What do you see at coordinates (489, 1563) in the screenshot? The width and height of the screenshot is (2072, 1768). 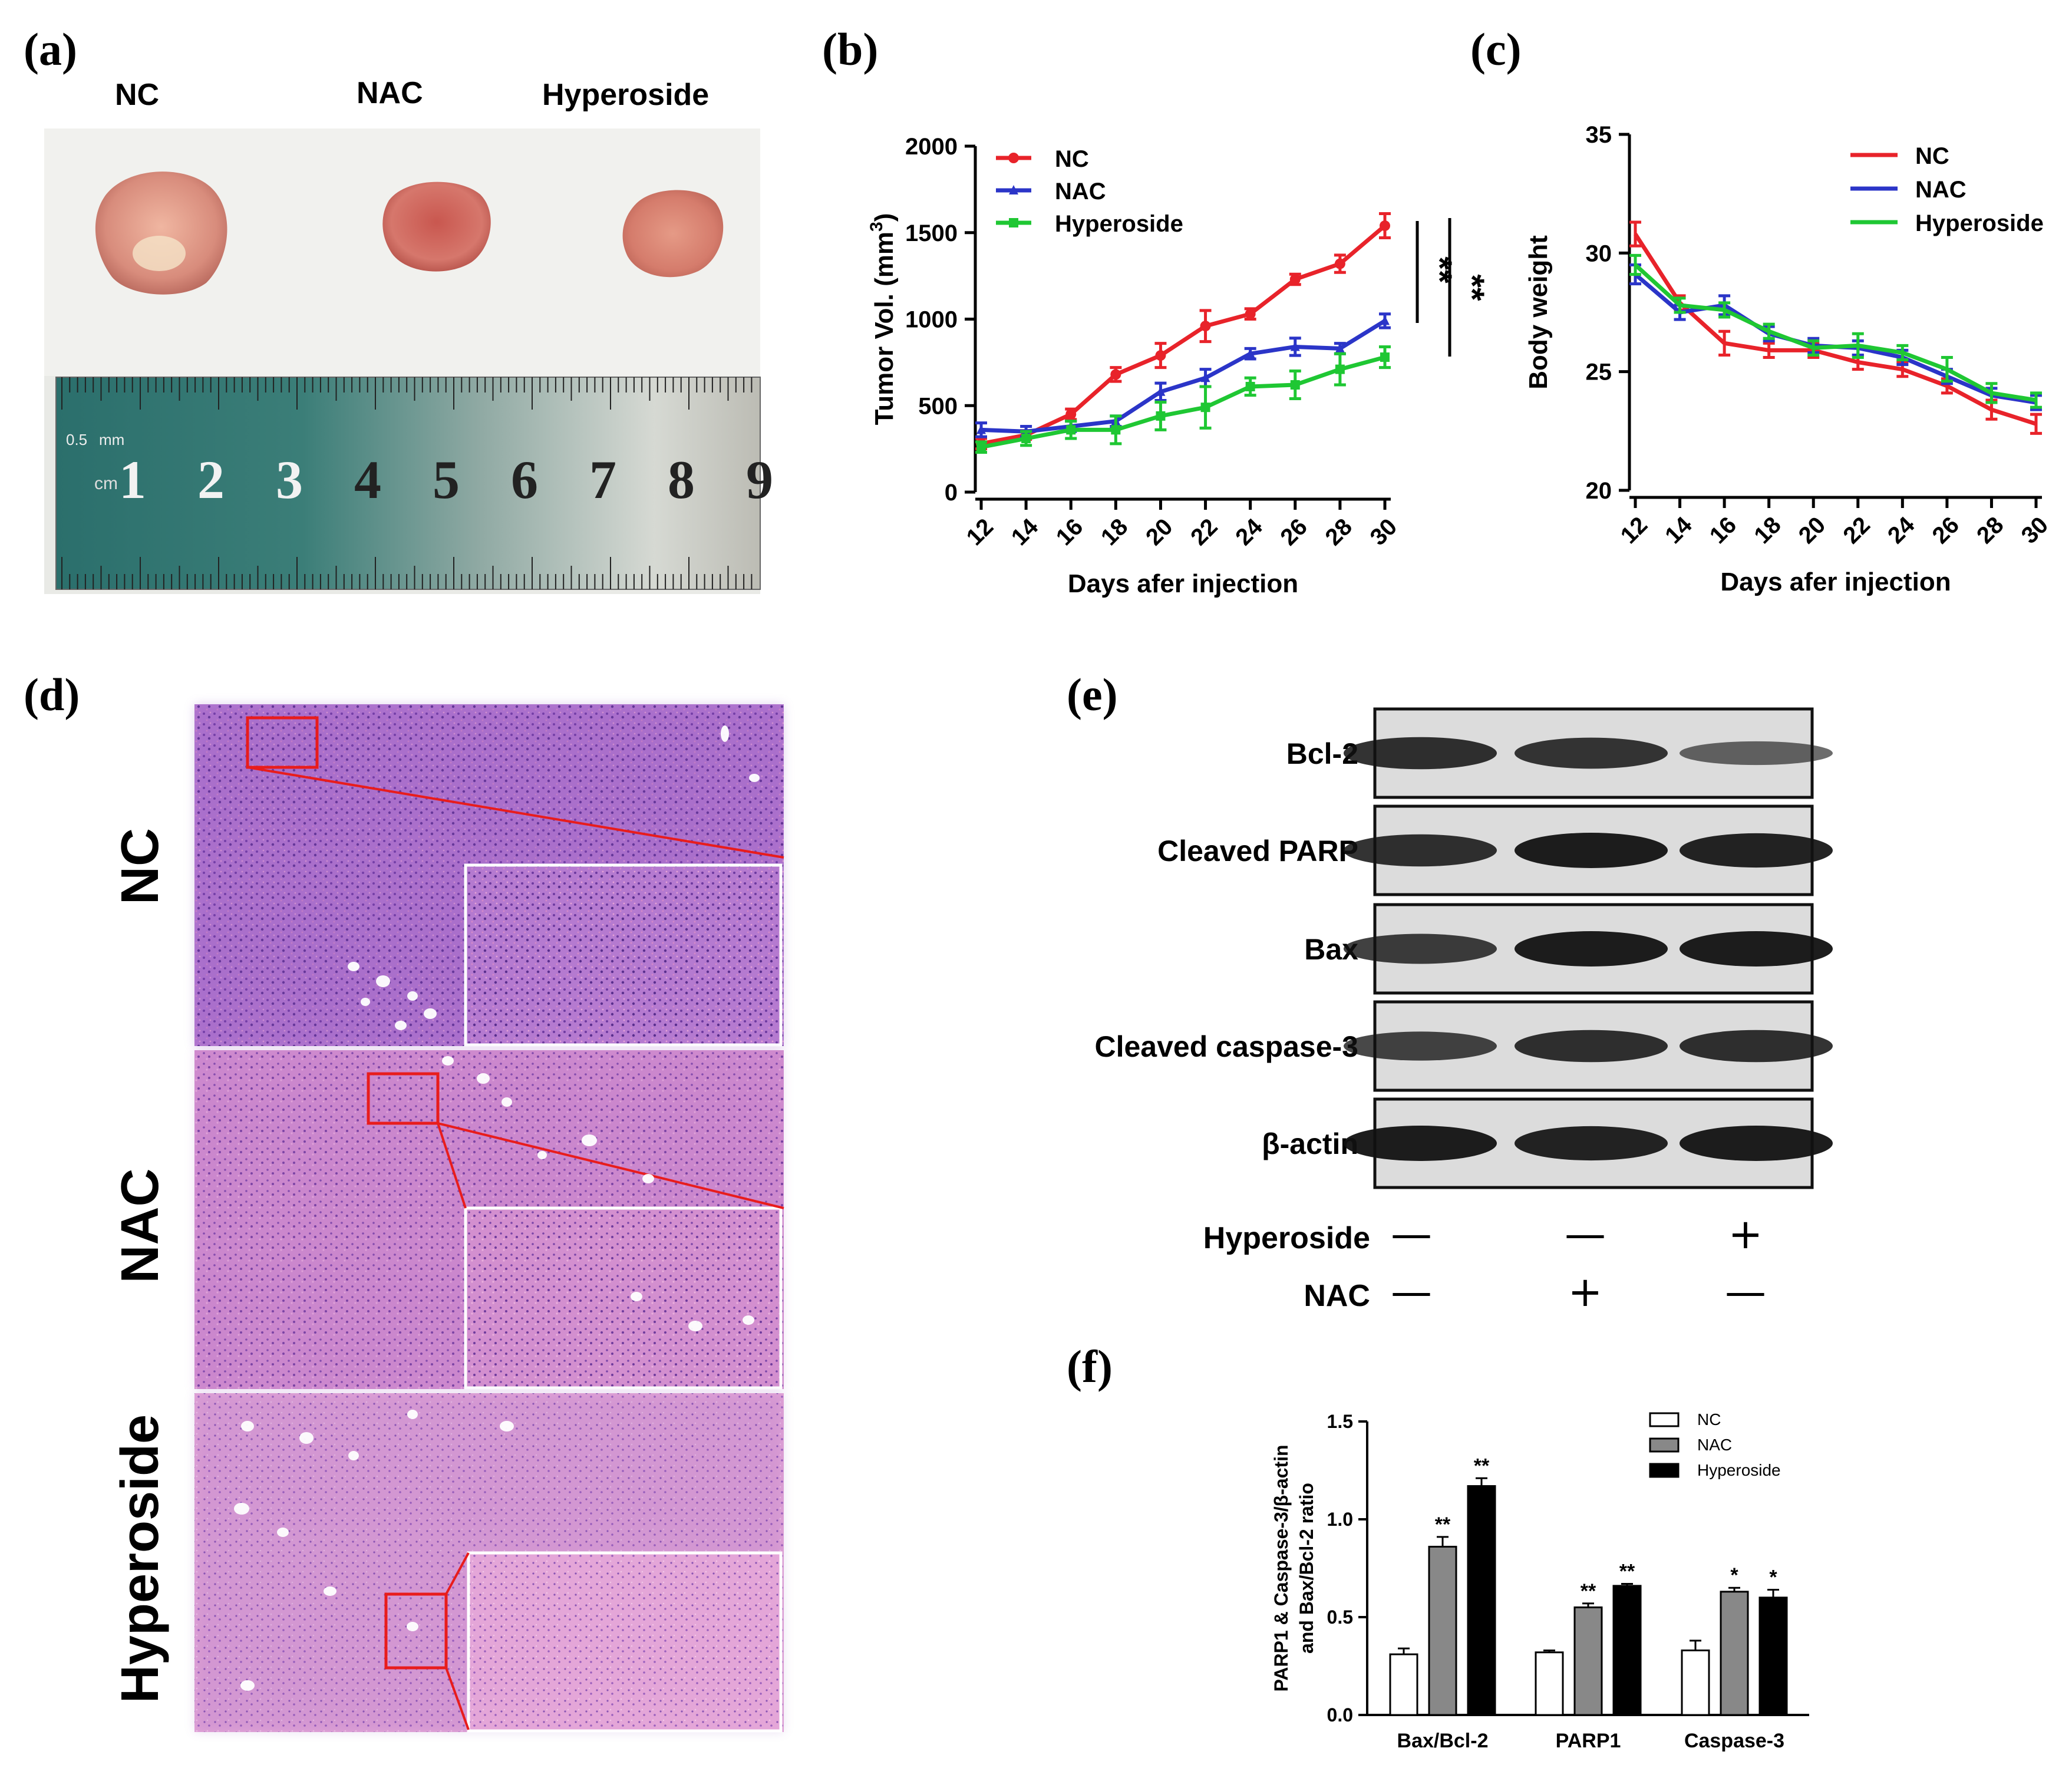 I see `histology-hyperoside` at bounding box center [489, 1563].